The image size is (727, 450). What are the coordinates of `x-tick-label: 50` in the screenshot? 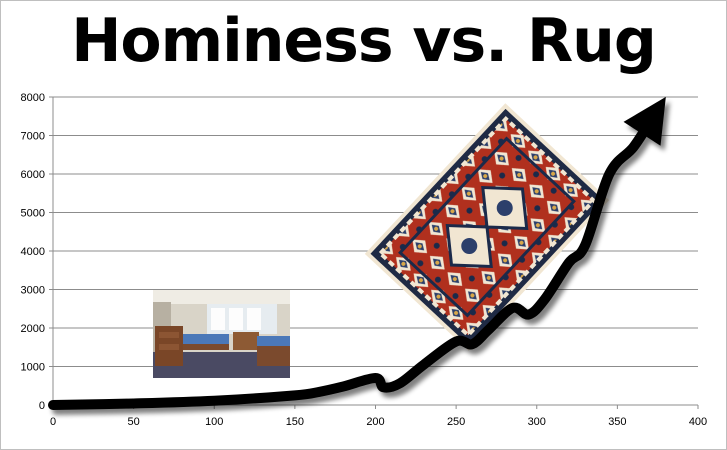 It's located at (134, 422).